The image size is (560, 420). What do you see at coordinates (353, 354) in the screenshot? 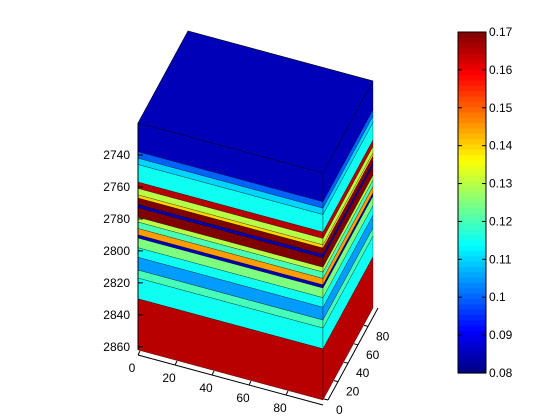
I see `y-axis-line` at bounding box center [353, 354].